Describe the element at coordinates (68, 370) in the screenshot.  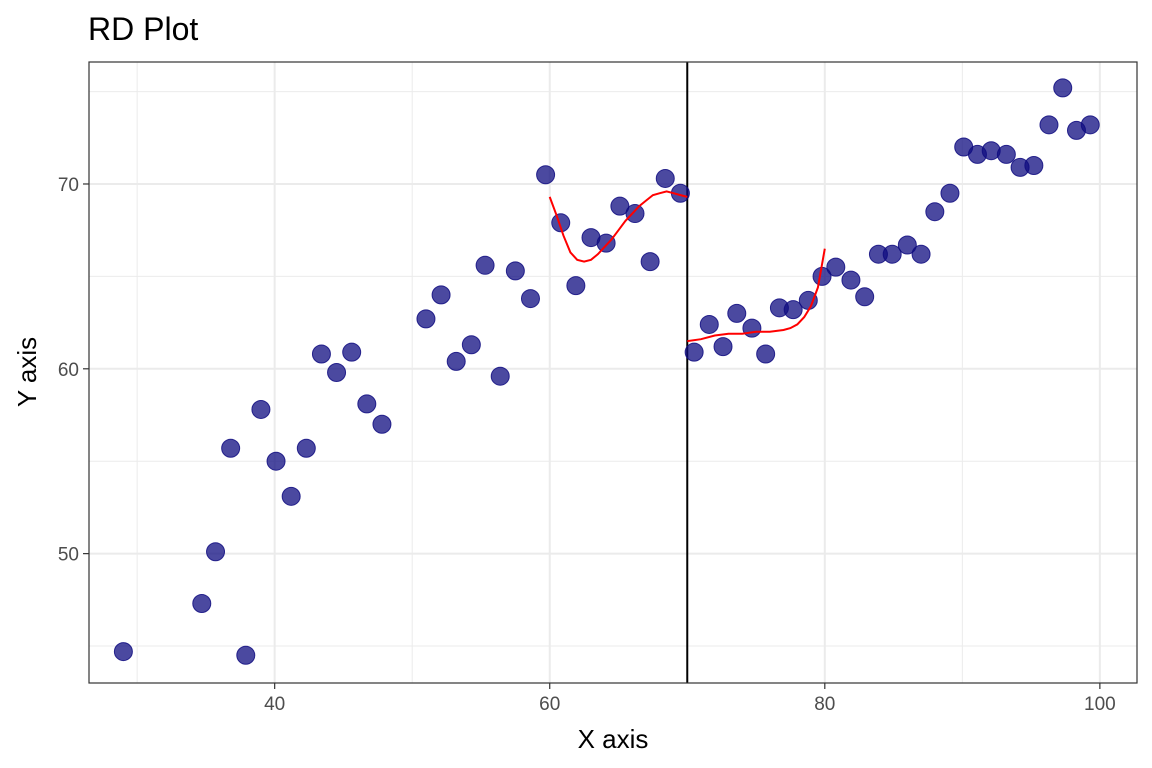
I see `y-tick-label: 60` at that location.